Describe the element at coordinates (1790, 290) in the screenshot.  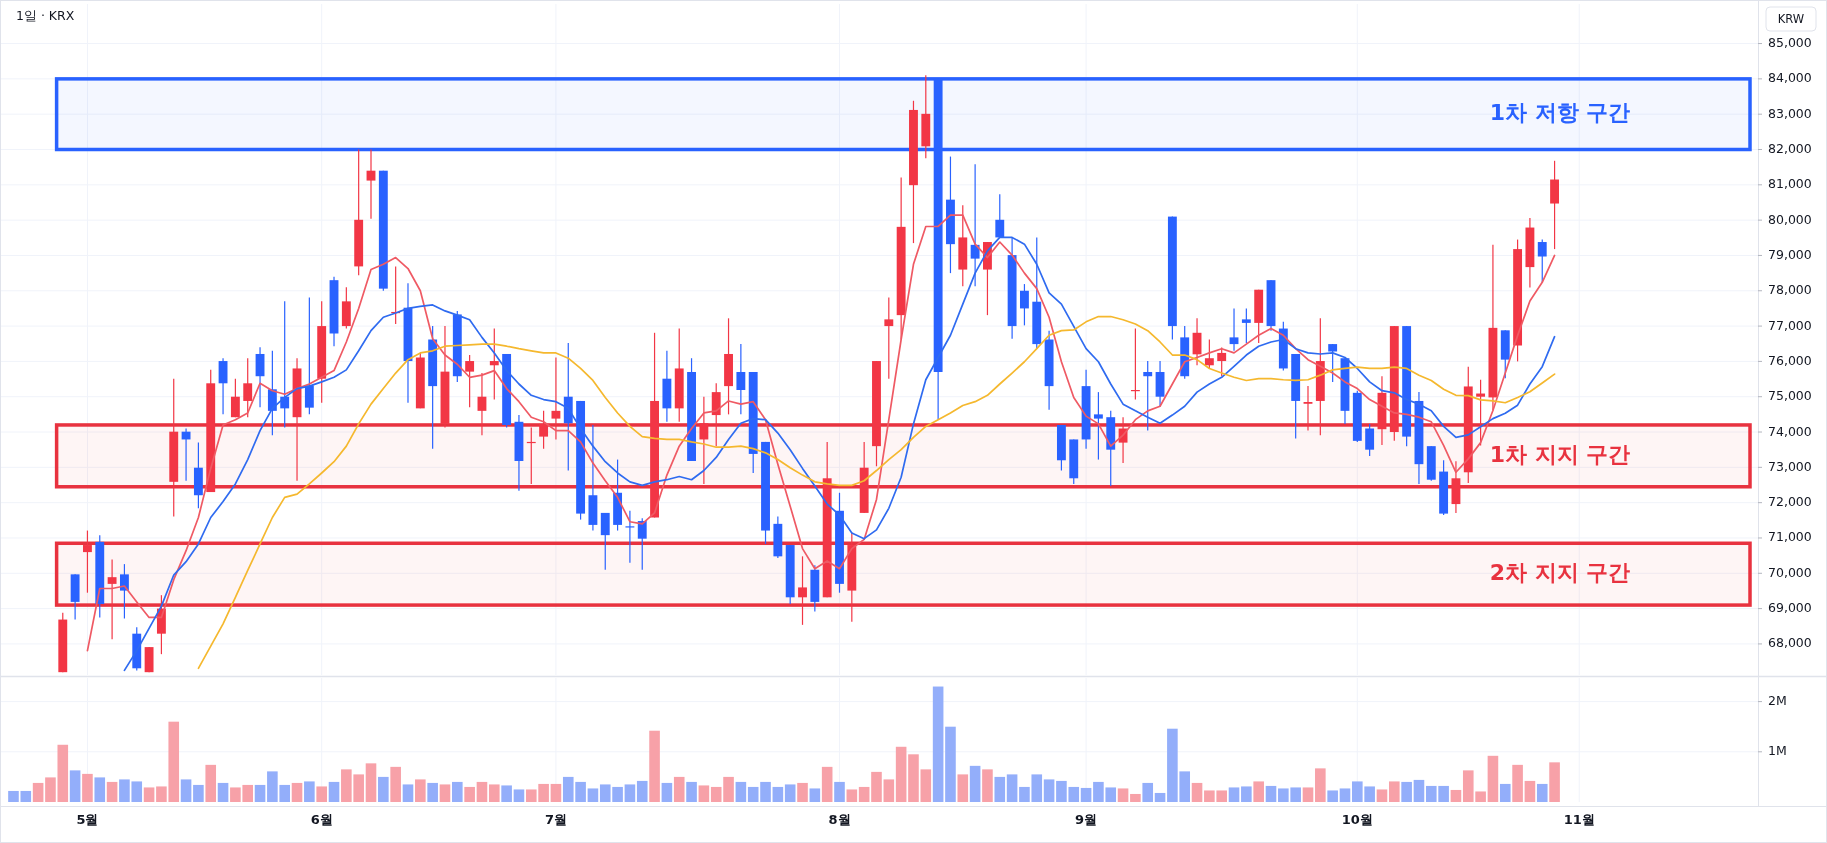
I see `y-tick-label: 78,000` at that location.